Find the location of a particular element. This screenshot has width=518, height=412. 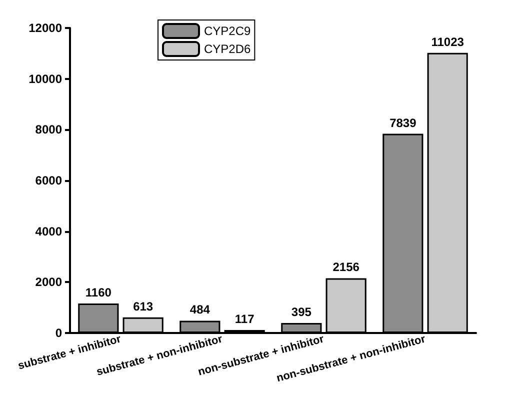

data-label: 2156 is located at coordinates (346, 267).